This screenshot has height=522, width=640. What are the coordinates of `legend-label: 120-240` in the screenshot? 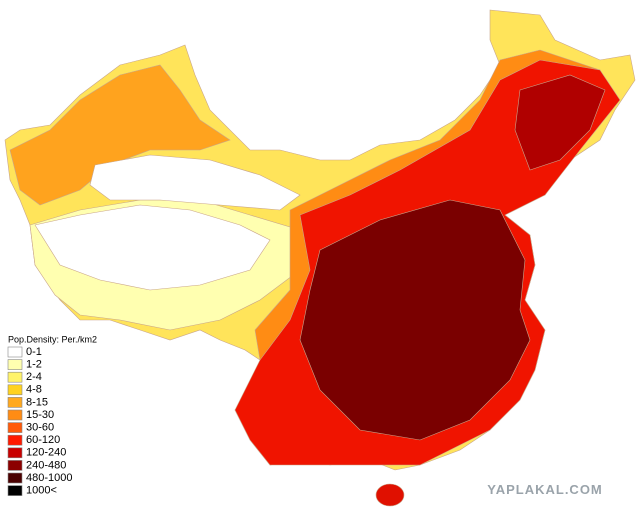 It's located at (46, 453).